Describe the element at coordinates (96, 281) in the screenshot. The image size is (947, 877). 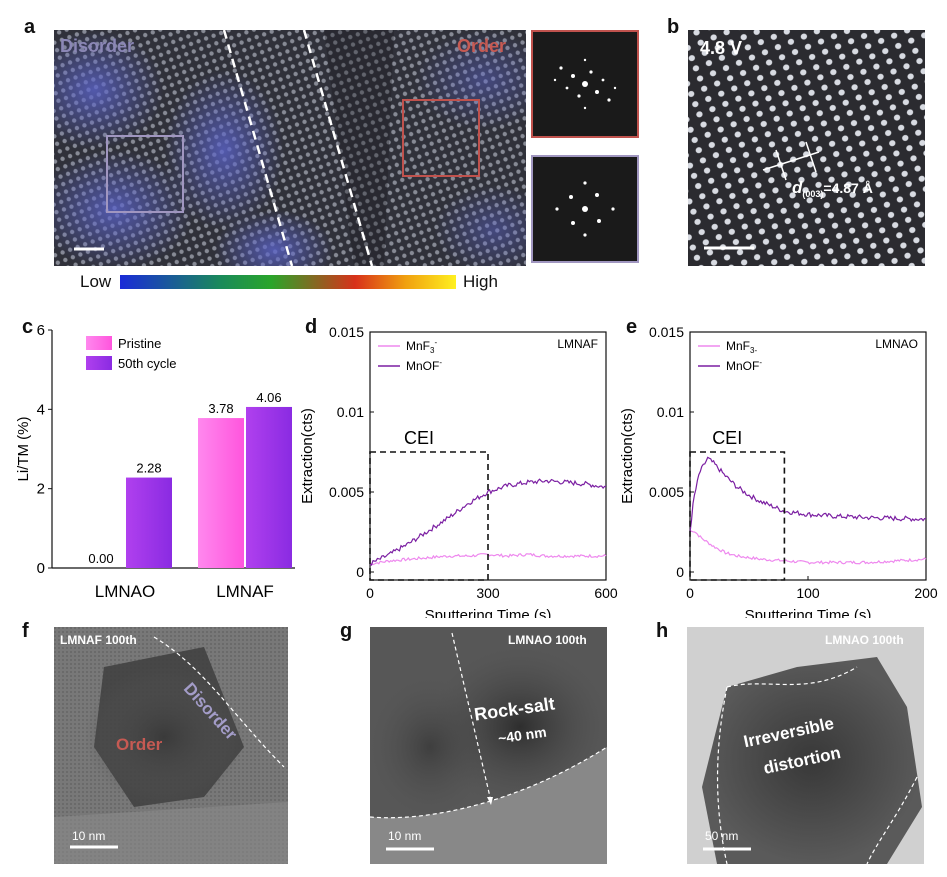
I see `colorbar-low: Low` at that location.